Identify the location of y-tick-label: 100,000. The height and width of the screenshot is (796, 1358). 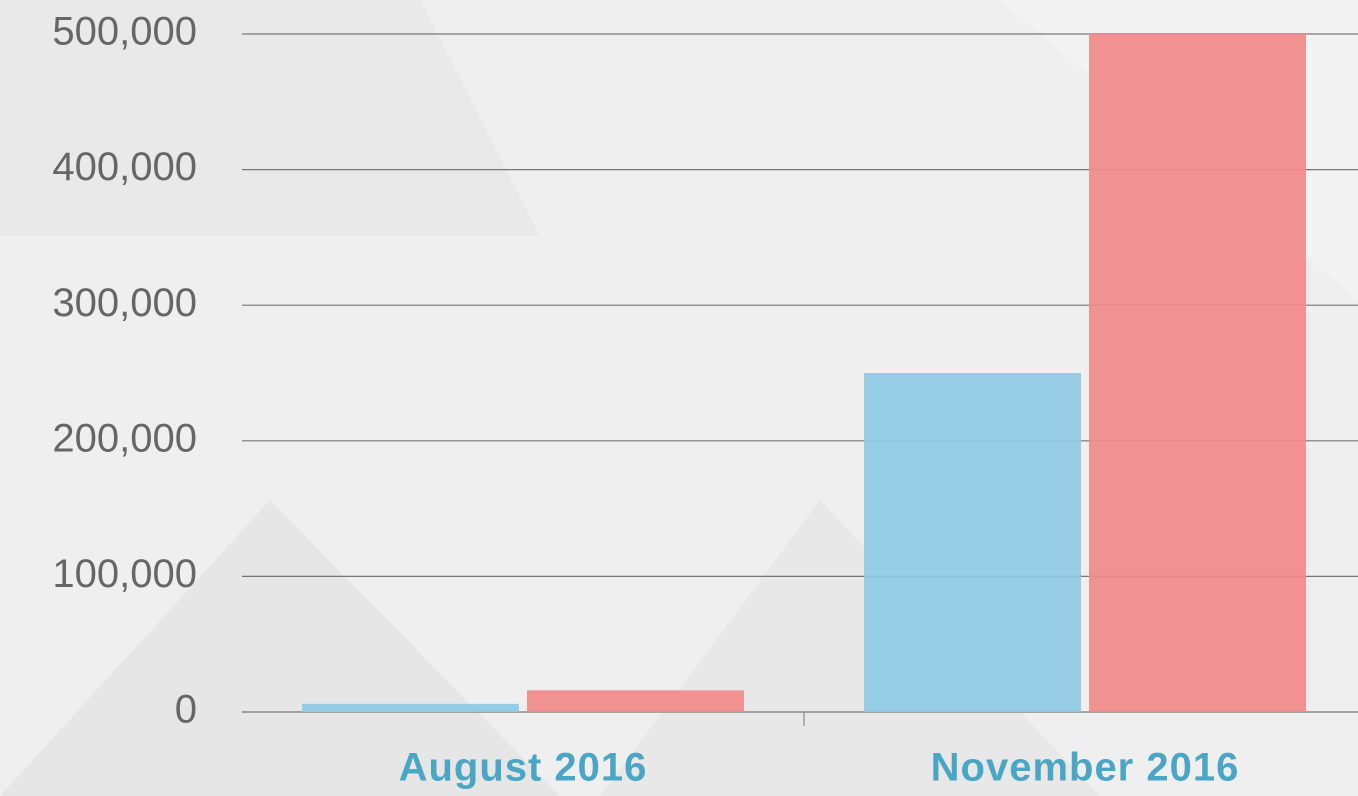
(124, 574).